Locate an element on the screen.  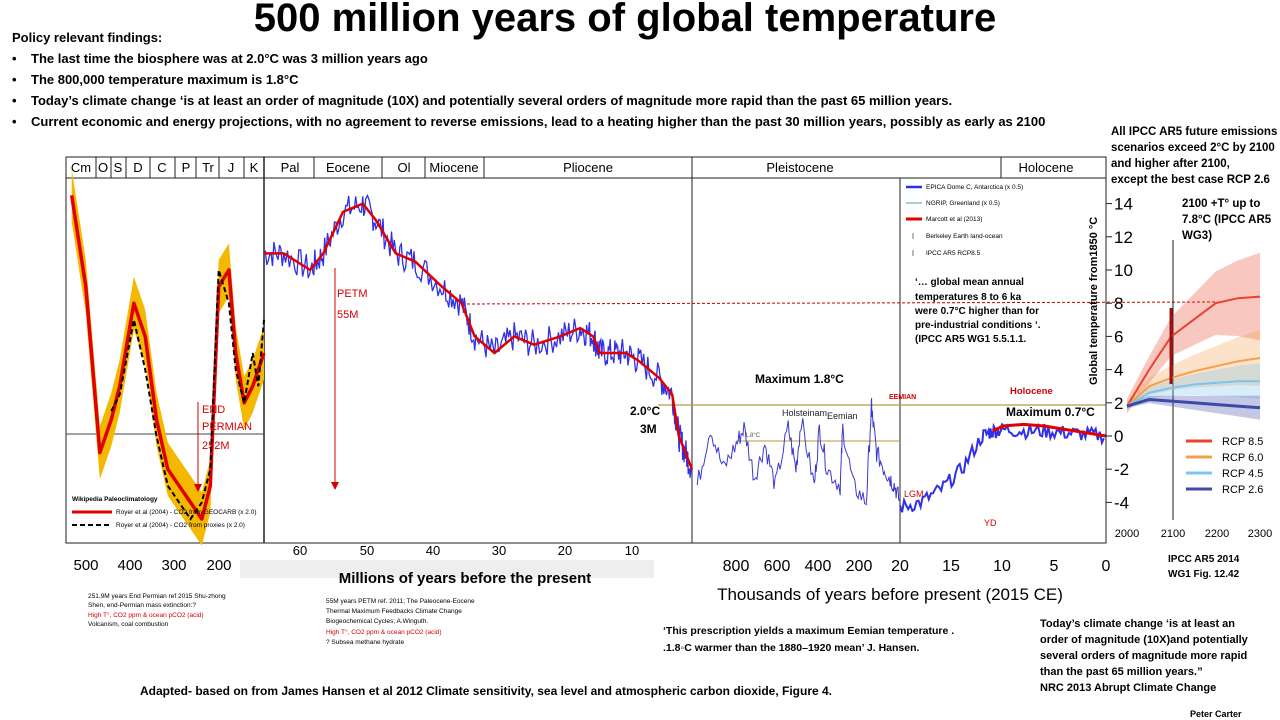
period-label: Cm is located at coordinates (81, 167).